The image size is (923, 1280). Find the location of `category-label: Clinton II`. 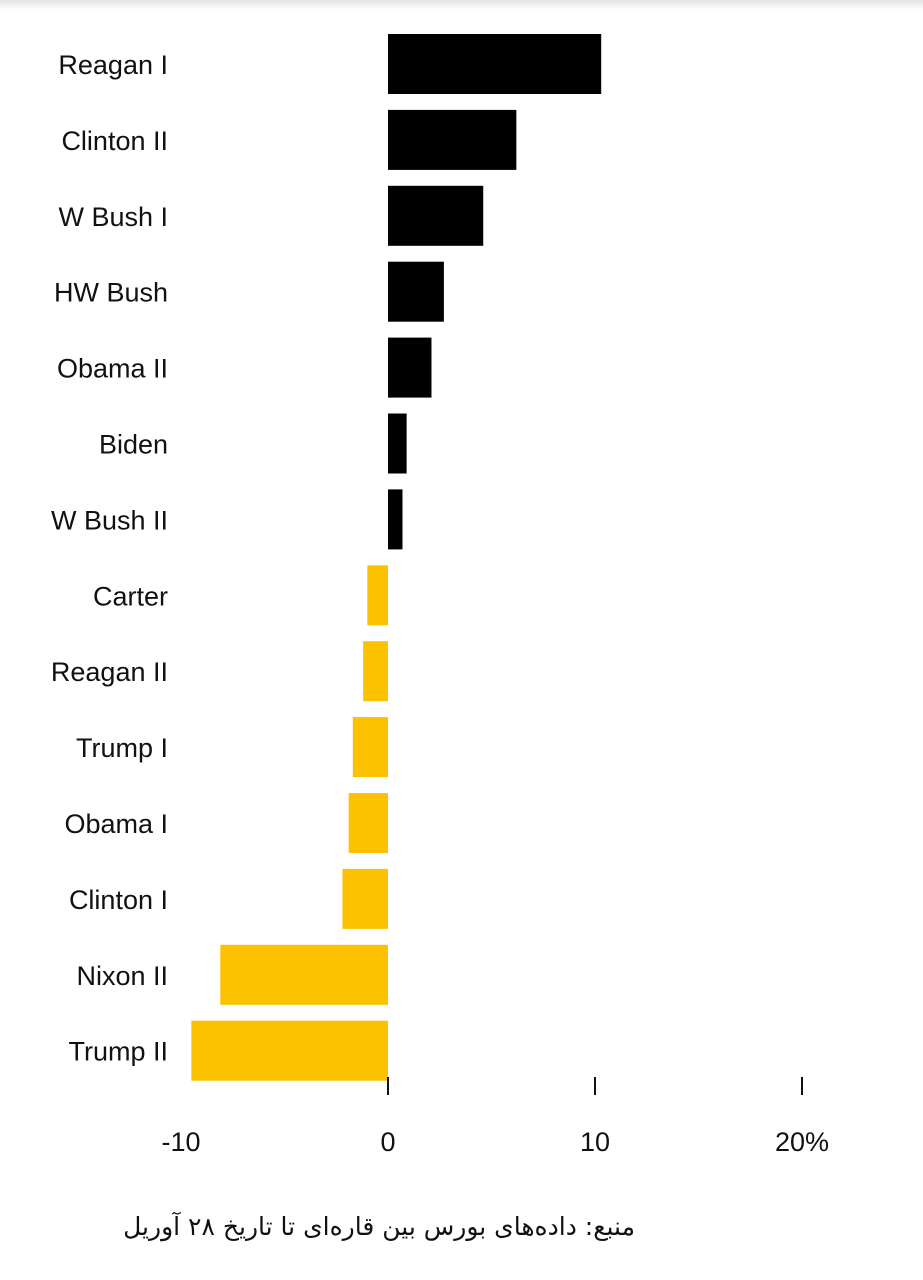

category-label: Clinton II is located at coordinates (114, 141).